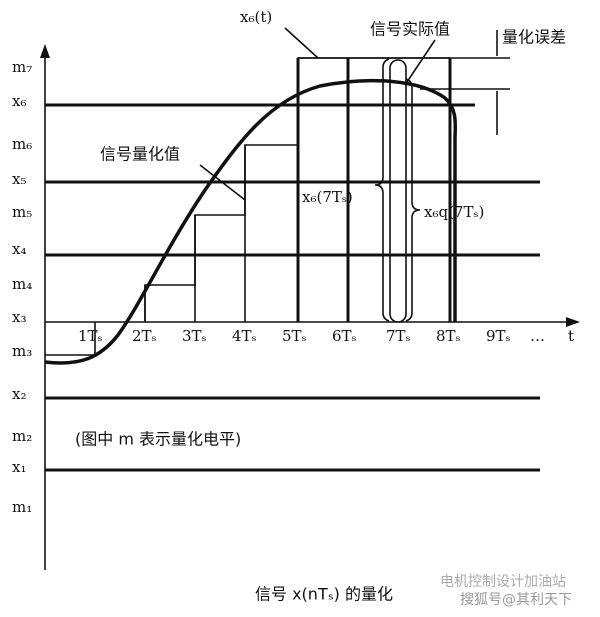 The image size is (600, 617). What do you see at coordinates (22, 144) in the screenshot?
I see `level-label: m₆` at bounding box center [22, 144].